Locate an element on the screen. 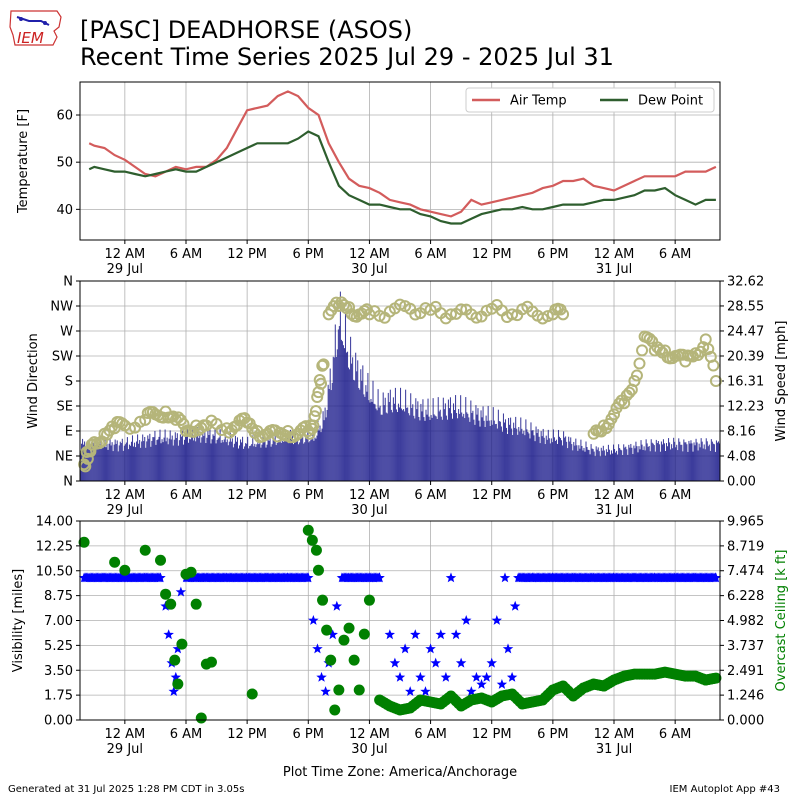 Image resolution: width=800 pixels, height=800 pixels. ceiling-tick-label: 6.228 is located at coordinates (745, 596).